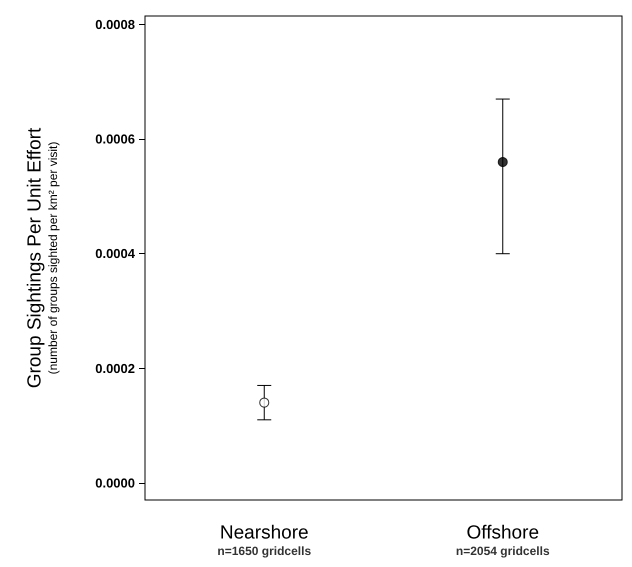  I want to click on y-axis-title: Group Sightings Per Unit Effort (number of groups sighted per km² per visit), so click(42, 257).